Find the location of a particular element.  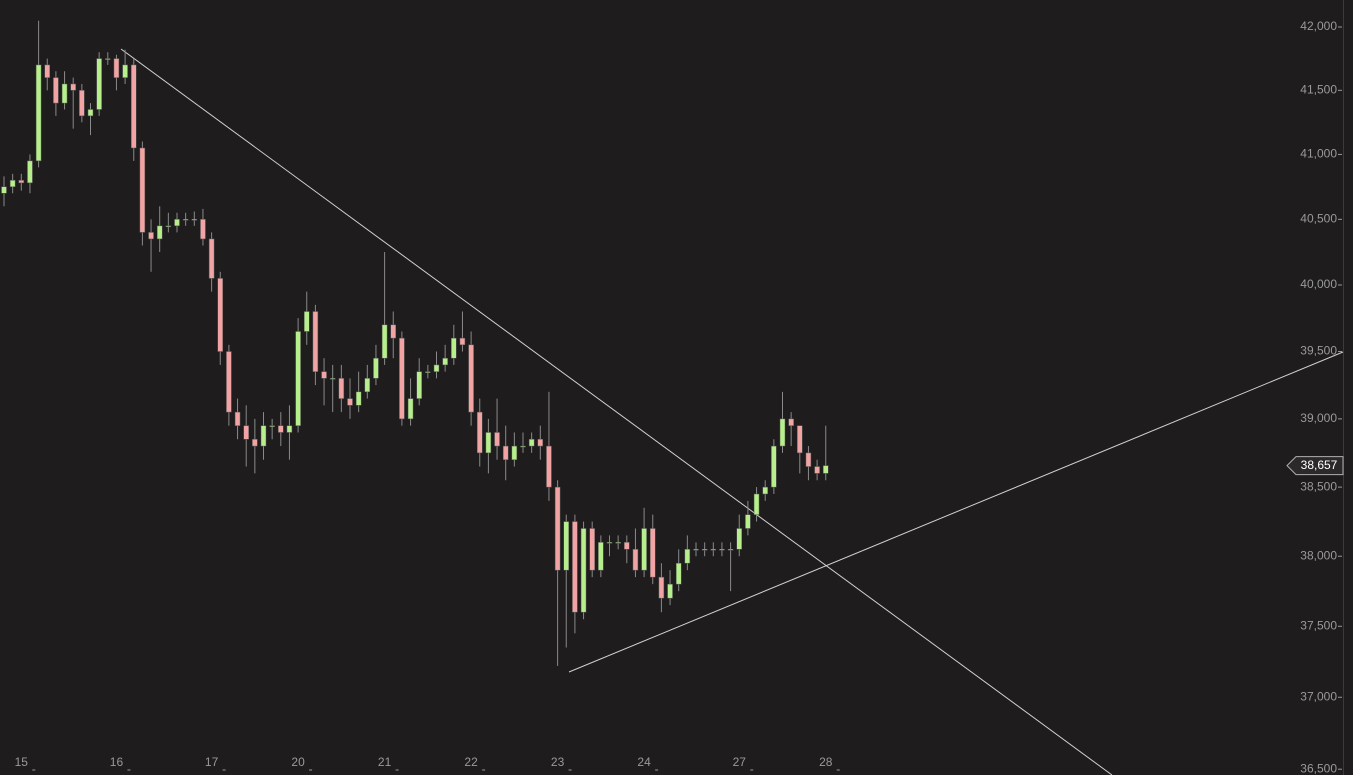

x-tick-label: 27 is located at coordinates (740, 762).